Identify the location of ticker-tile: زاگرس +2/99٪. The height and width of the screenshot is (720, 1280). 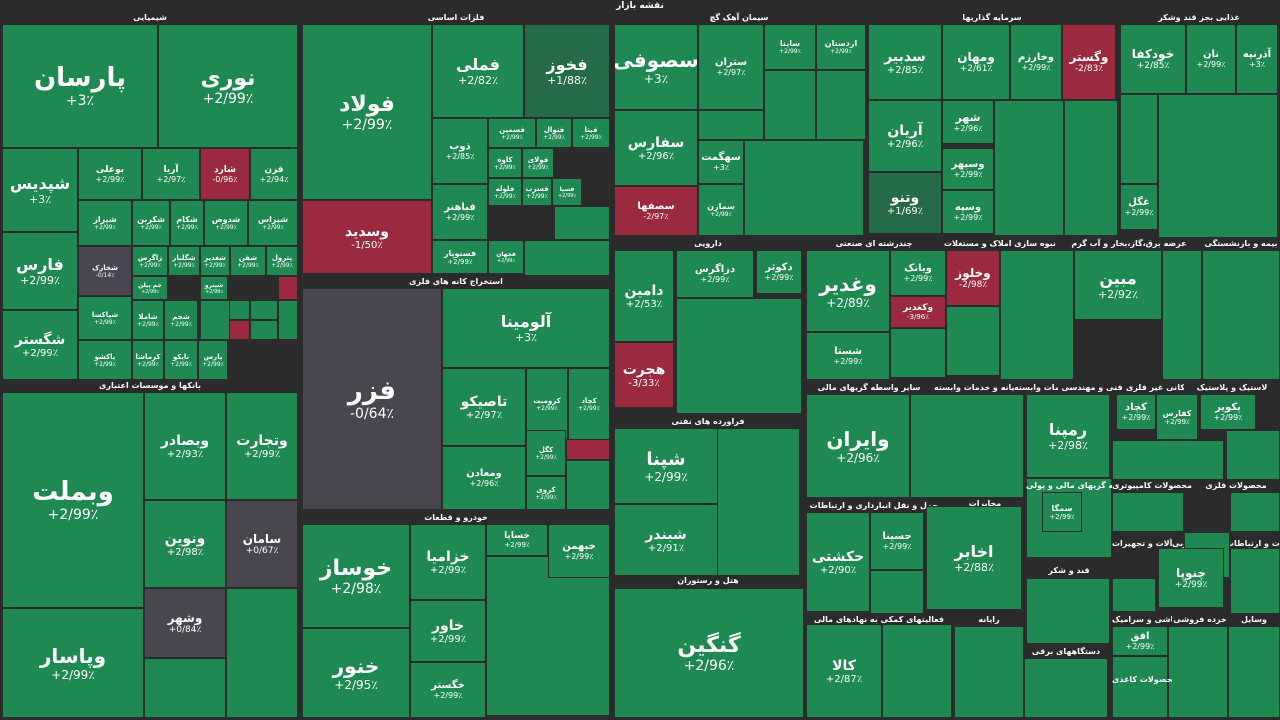
(150, 261).